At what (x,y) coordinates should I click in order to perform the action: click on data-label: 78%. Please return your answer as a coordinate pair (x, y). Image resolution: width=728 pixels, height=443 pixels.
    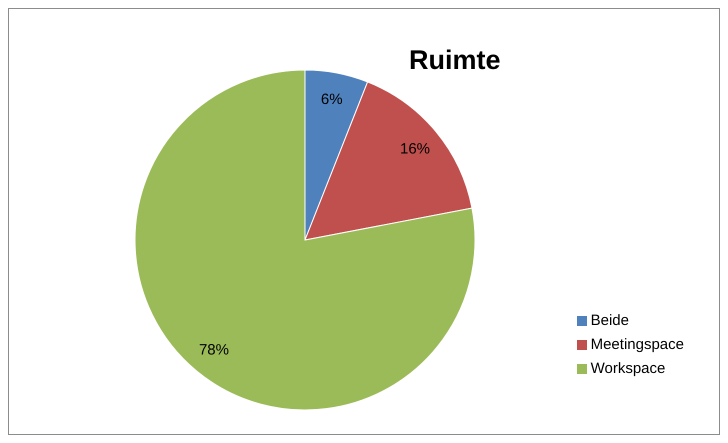
    Looking at the image, I should click on (213, 350).